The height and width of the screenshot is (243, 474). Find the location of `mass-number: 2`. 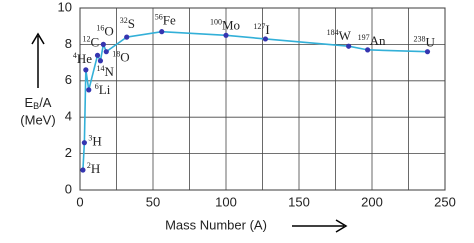

mass-number: 2 is located at coordinates (89, 165).